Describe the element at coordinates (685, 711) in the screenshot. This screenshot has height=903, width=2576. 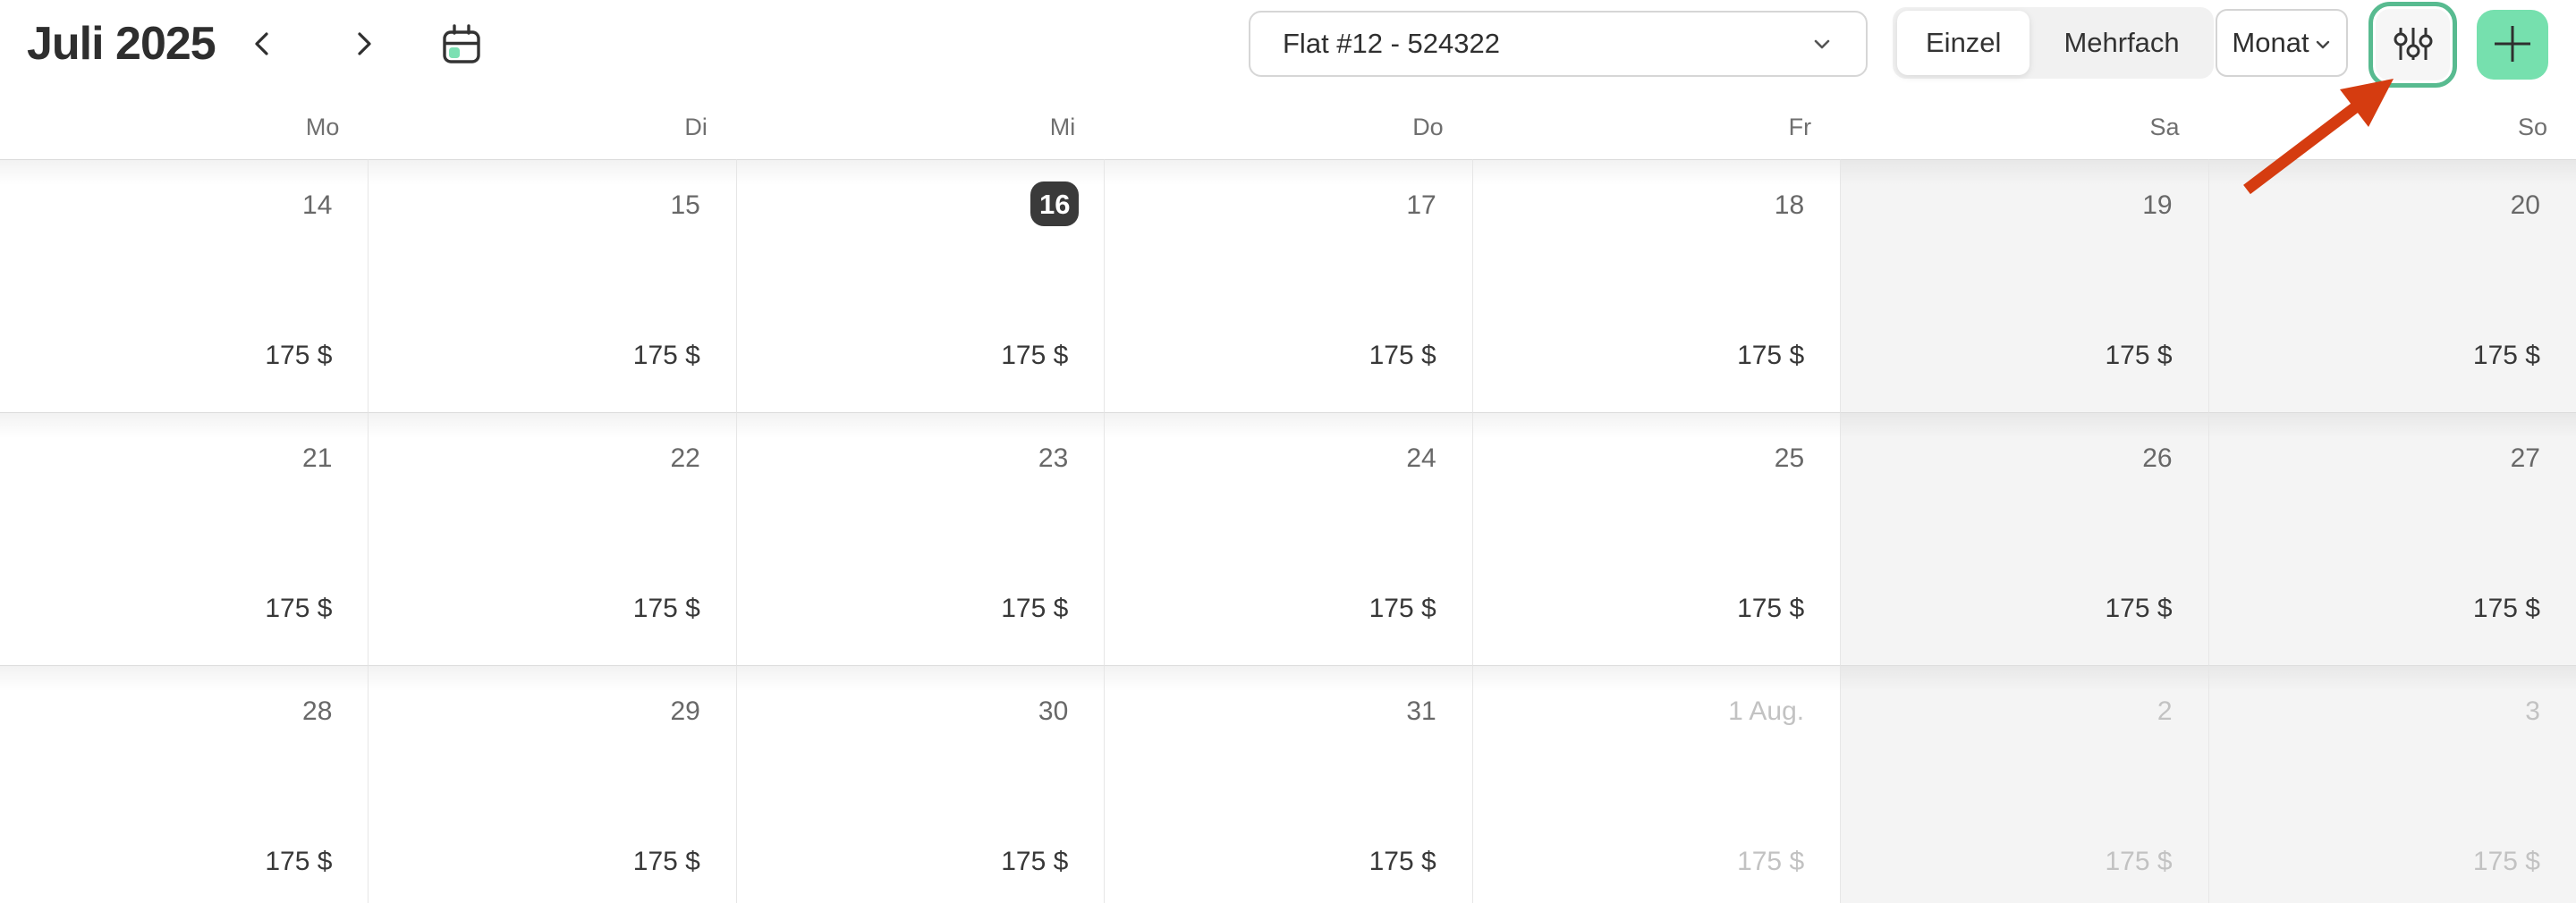
I see `day-number: 29` at that location.